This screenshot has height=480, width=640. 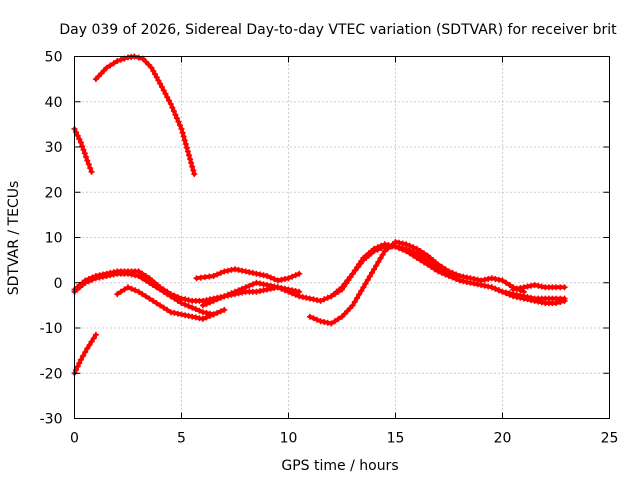 I want to click on y-axis-label: SDTVAR / TECUs, so click(x=14, y=238).